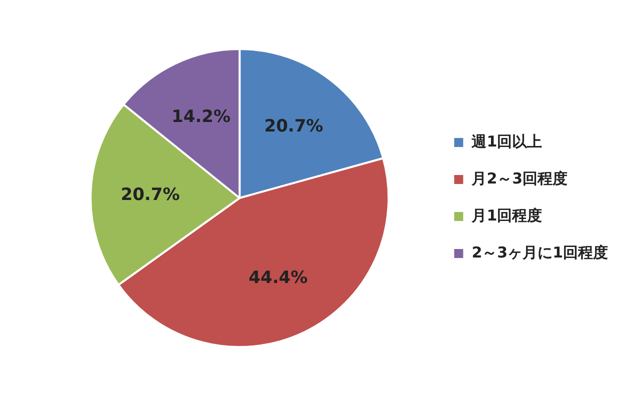 Image resolution: width=640 pixels, height=400 pixels. I want to click on legend-label: 2～3ヶ月に1回程度, so click(540, 252).